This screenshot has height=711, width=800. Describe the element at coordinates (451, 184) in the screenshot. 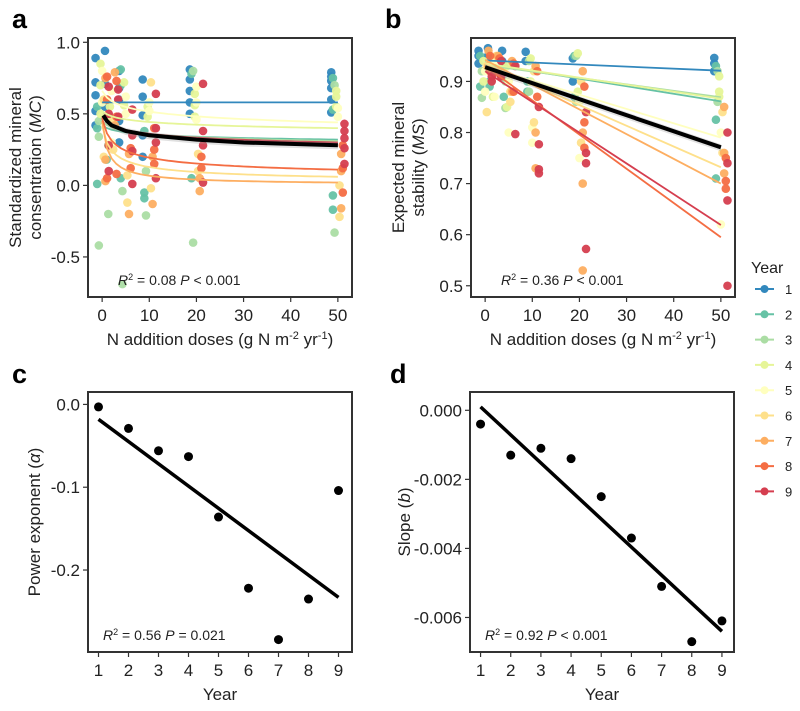

I see `y-tick-label: 0.7` at that location.